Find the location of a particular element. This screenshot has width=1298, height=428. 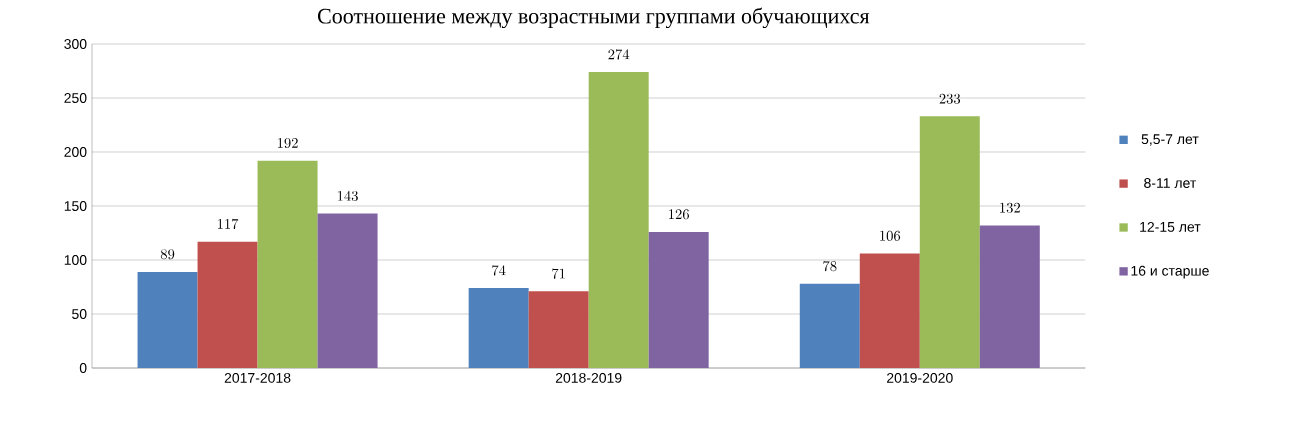

chart-title: Соотношение между возрастными группами обучающихся is located at coordinates (593, 18).